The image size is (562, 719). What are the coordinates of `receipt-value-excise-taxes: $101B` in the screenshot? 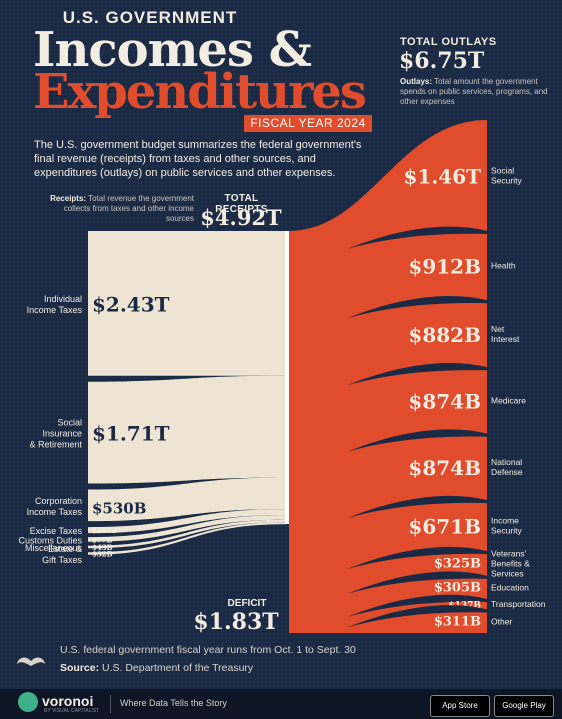 It's located at (104, 530).